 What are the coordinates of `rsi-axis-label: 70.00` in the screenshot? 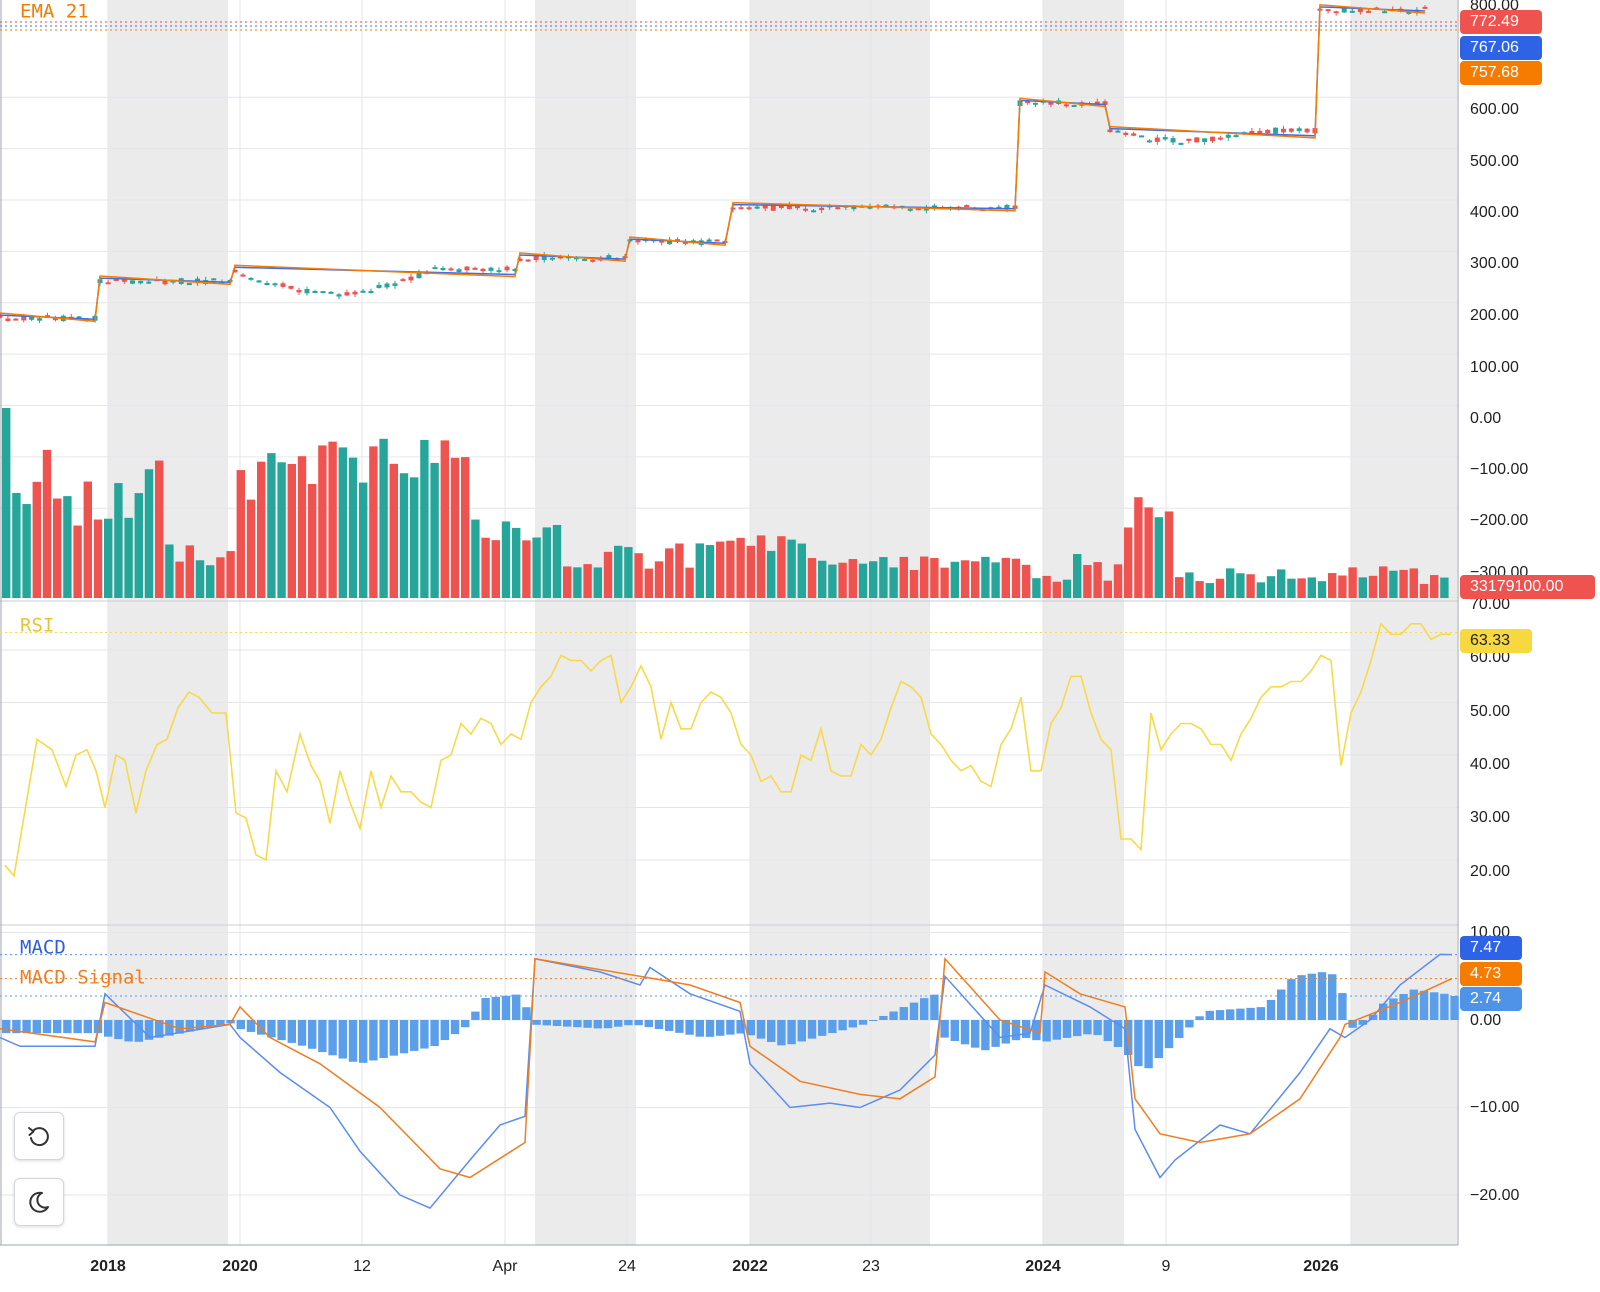 It's located at (1490, 604).